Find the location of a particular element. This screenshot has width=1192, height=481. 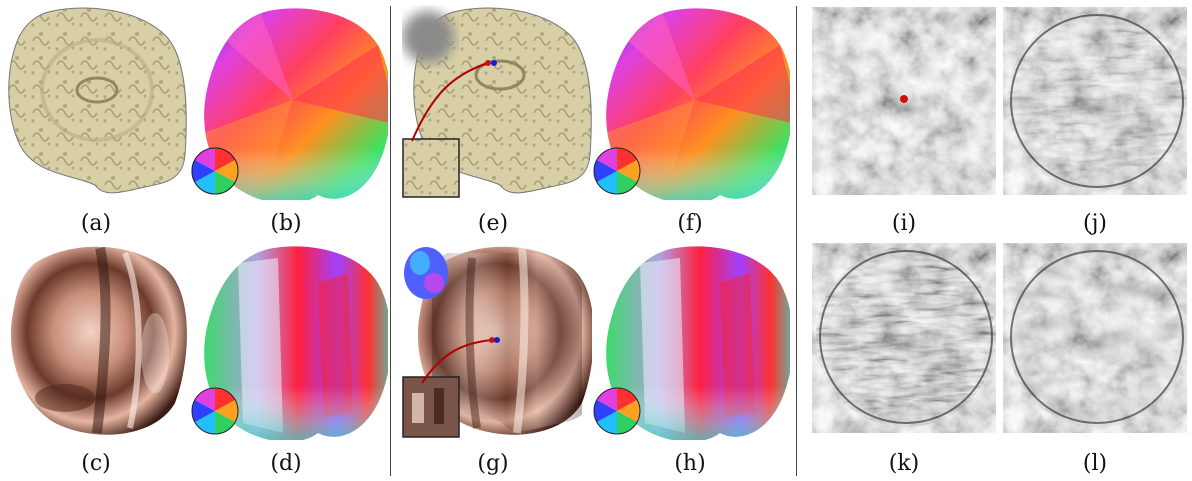

panel-g-reflective-shape-with-inset is located at coordinates (497, 341).